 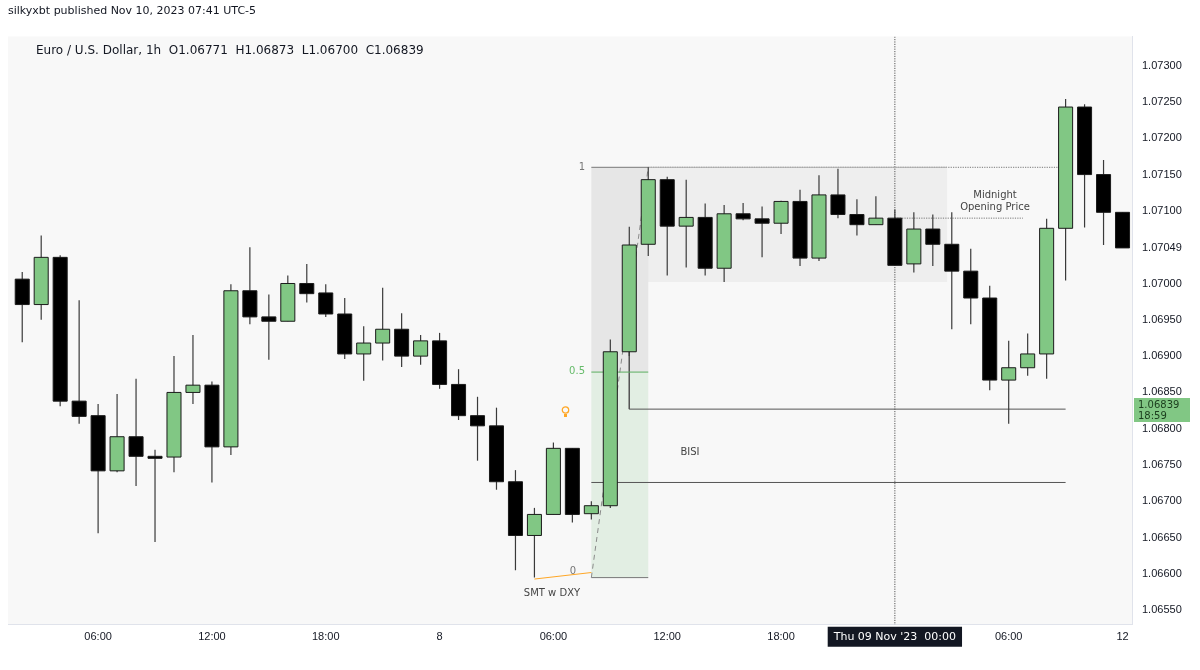 What do you see at coordinates (1162, 355) in the screenshot?
I see `y-tick-label: 1.06900` at bounding box center [1162, 355].